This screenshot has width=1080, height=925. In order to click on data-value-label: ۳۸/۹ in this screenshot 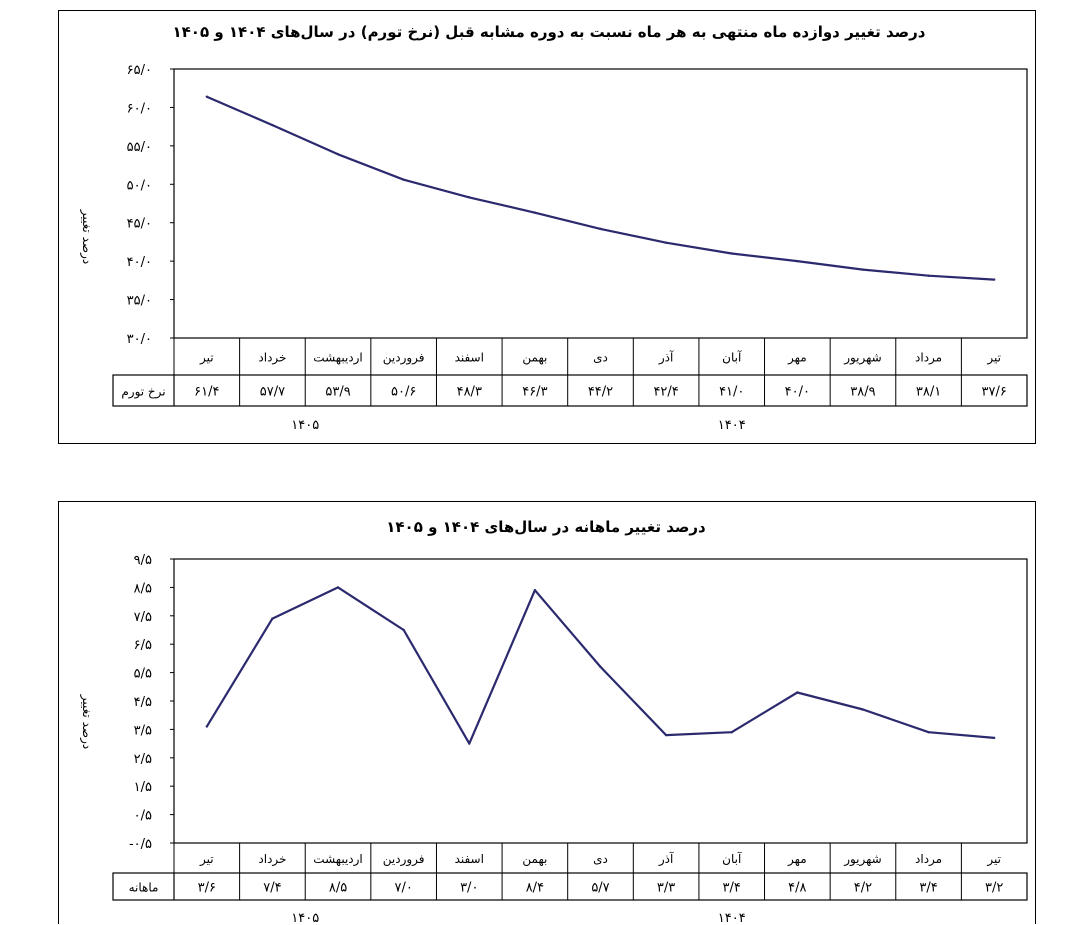, I will do `click(862, 392)`.